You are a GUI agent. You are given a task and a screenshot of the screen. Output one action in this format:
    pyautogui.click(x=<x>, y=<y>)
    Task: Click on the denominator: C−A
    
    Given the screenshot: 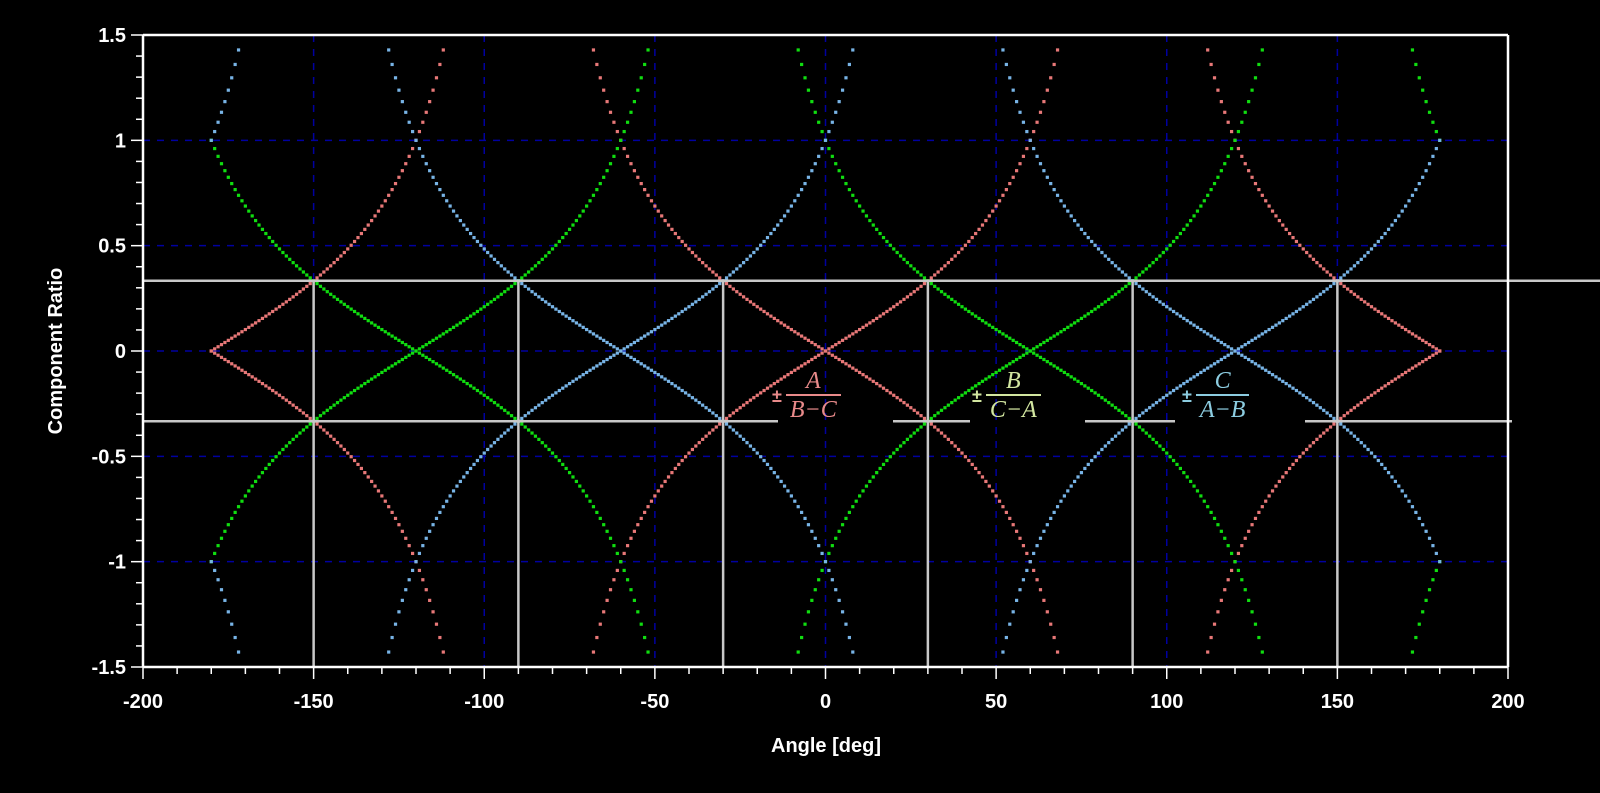 What is the action you would take?
    pyautogui.click(x=1013, y=410)
    